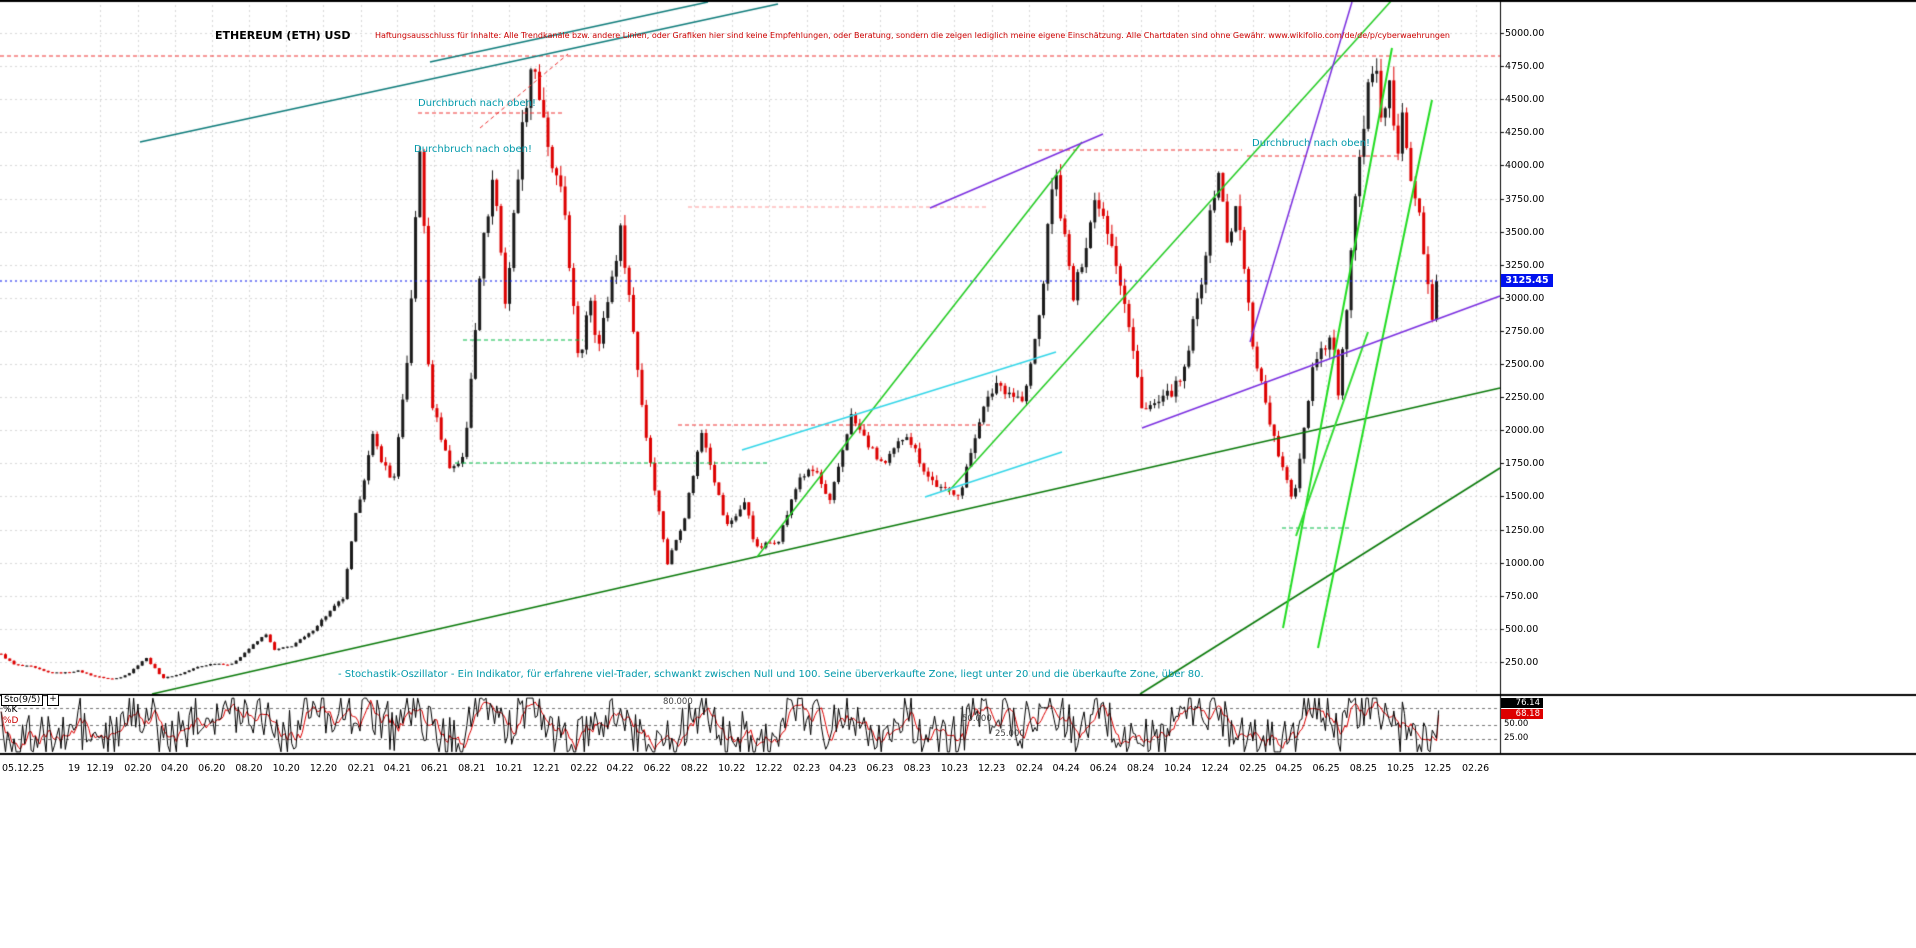  I want to click on breakout-annotation-2: Durchbruch nach oben!, so click(473, 149).